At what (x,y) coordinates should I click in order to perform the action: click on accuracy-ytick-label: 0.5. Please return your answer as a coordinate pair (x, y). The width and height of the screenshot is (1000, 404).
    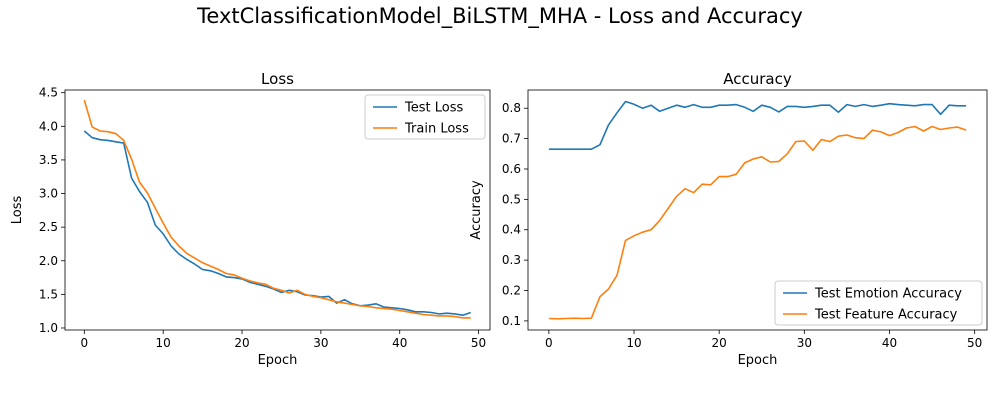
    Looking at the image, I should click on (511, 199).